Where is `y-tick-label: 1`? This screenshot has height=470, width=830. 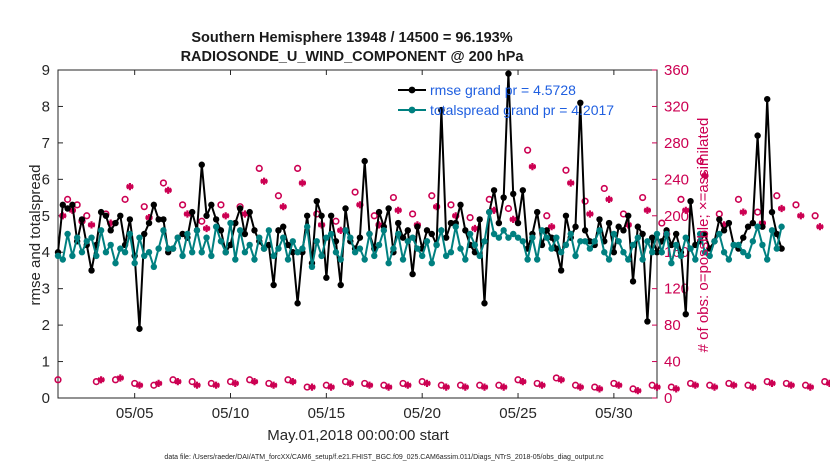 y-tick-label: 1 is located at coordinates (46, 362).